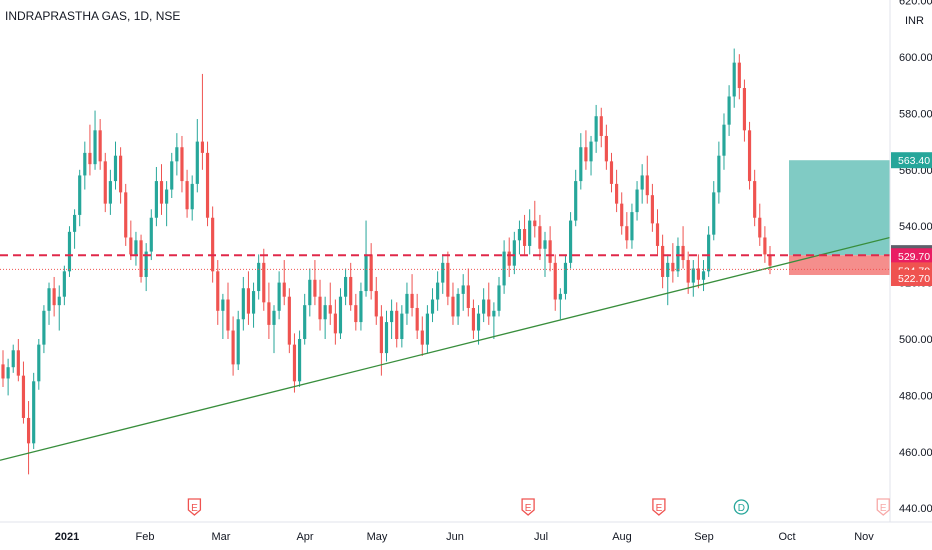 The height and width of the screenshot is (550, 932). Describe the element at coordinates (883, 507) in the screenshot. I see `earnings-marker: E` at that location.